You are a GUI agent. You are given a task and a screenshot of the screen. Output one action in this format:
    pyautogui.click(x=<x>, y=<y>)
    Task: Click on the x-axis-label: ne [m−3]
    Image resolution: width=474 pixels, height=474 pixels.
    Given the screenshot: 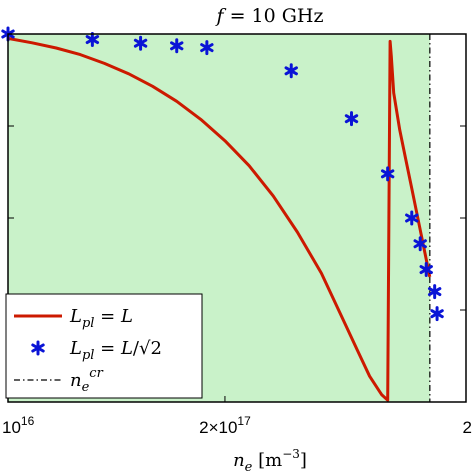 What is the action you would take?
    pyautogui.click(x=270, y=460)
    